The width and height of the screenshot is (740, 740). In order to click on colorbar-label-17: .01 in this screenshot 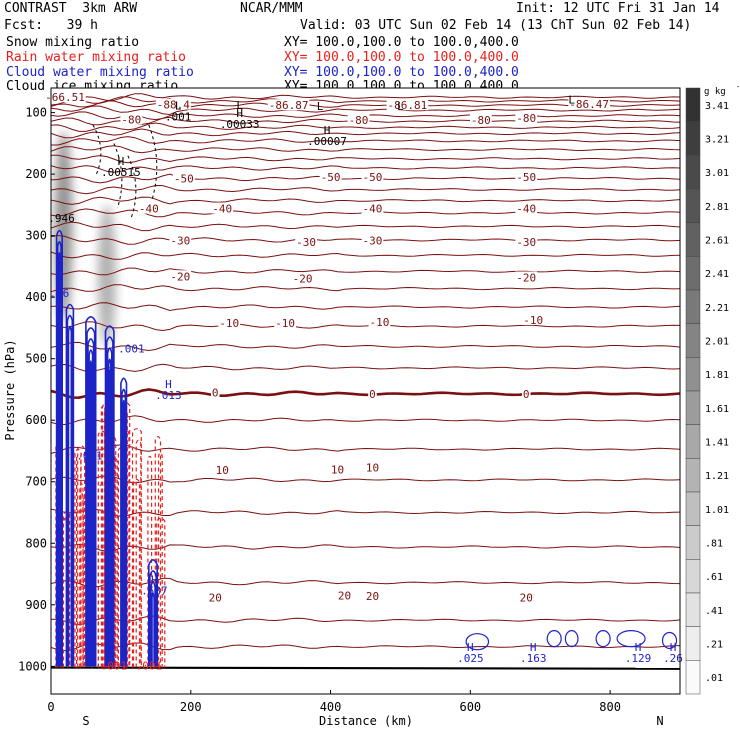, I will do `click(714, 678)`.